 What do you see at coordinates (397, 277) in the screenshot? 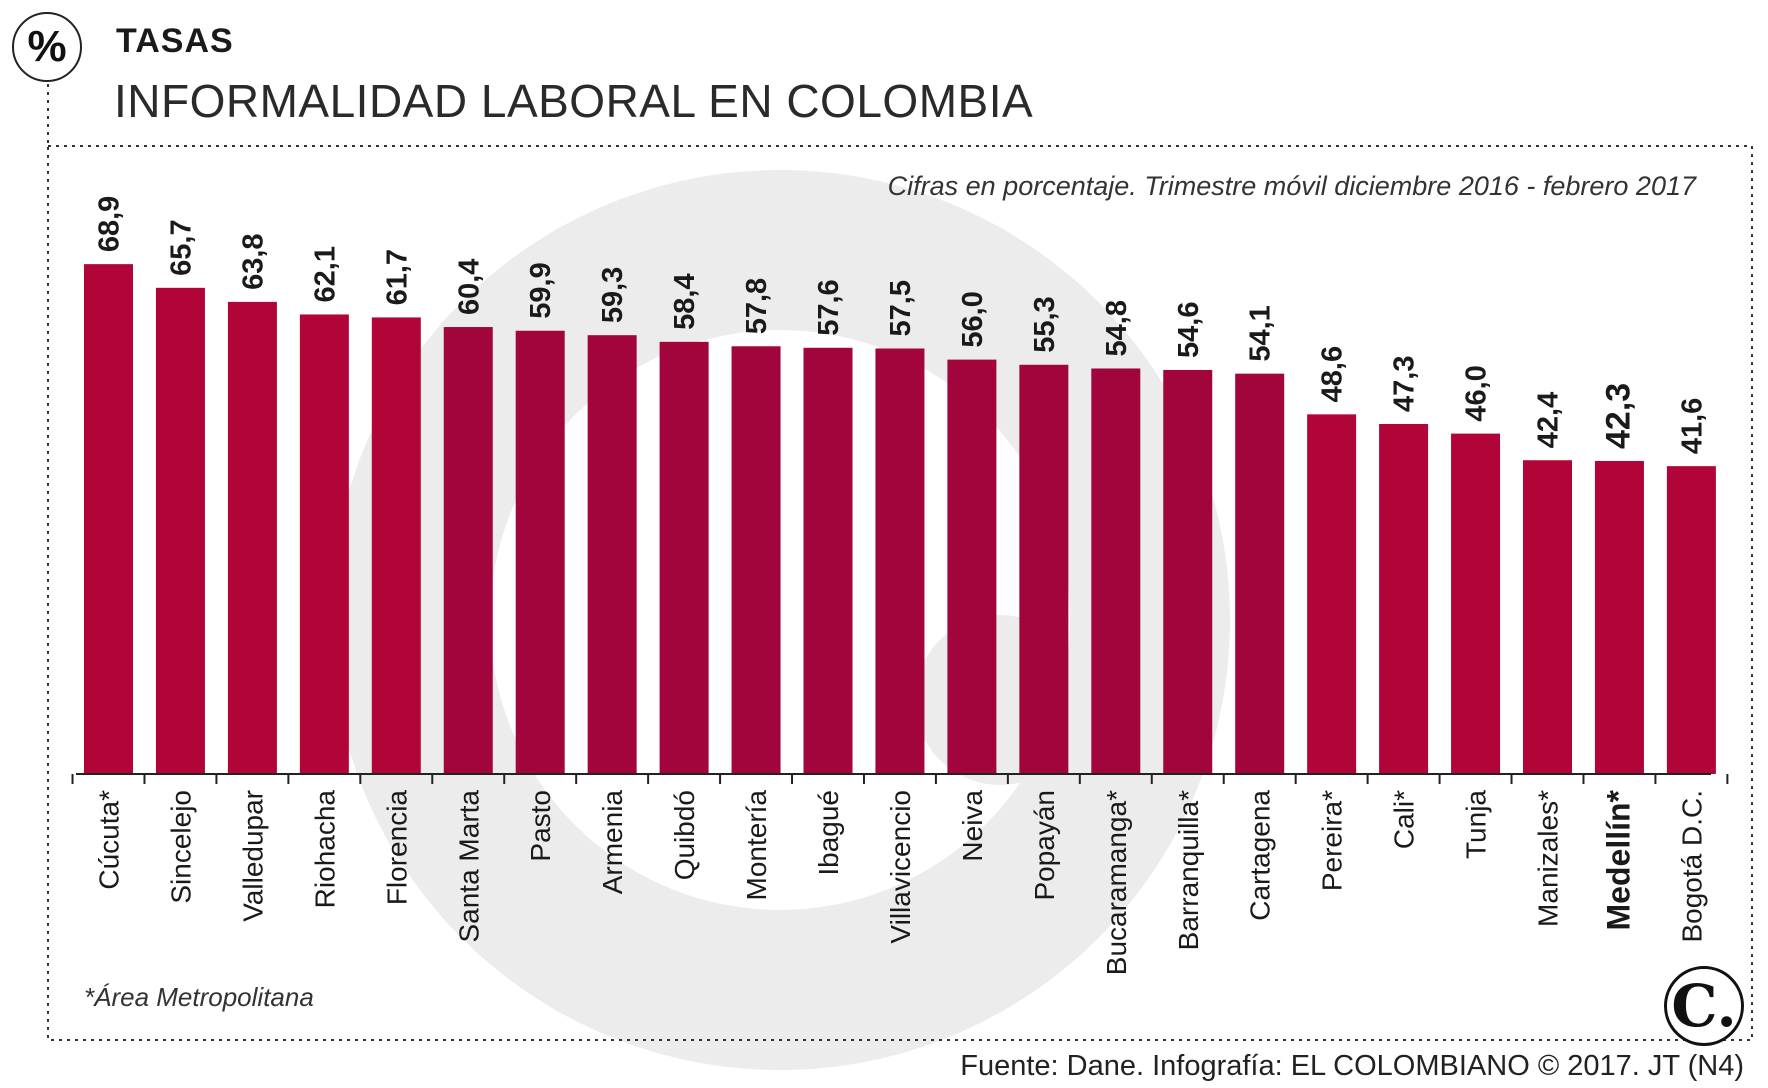
I see `value-label: 61,7` at bounding box center [397, 277].